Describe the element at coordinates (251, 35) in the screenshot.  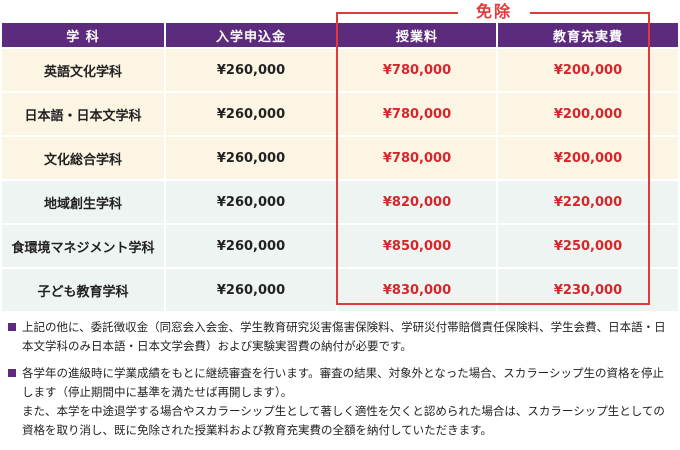
I see `header-application-fee: 入学申込金` at that location.